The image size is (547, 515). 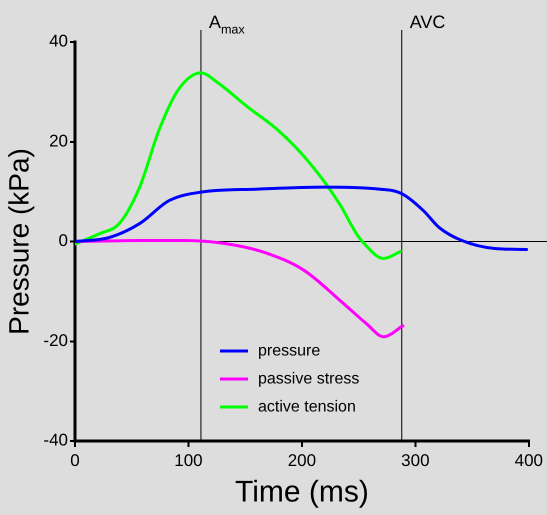 I want to click on y-tick-label: 0, so click(x=63, y=240).